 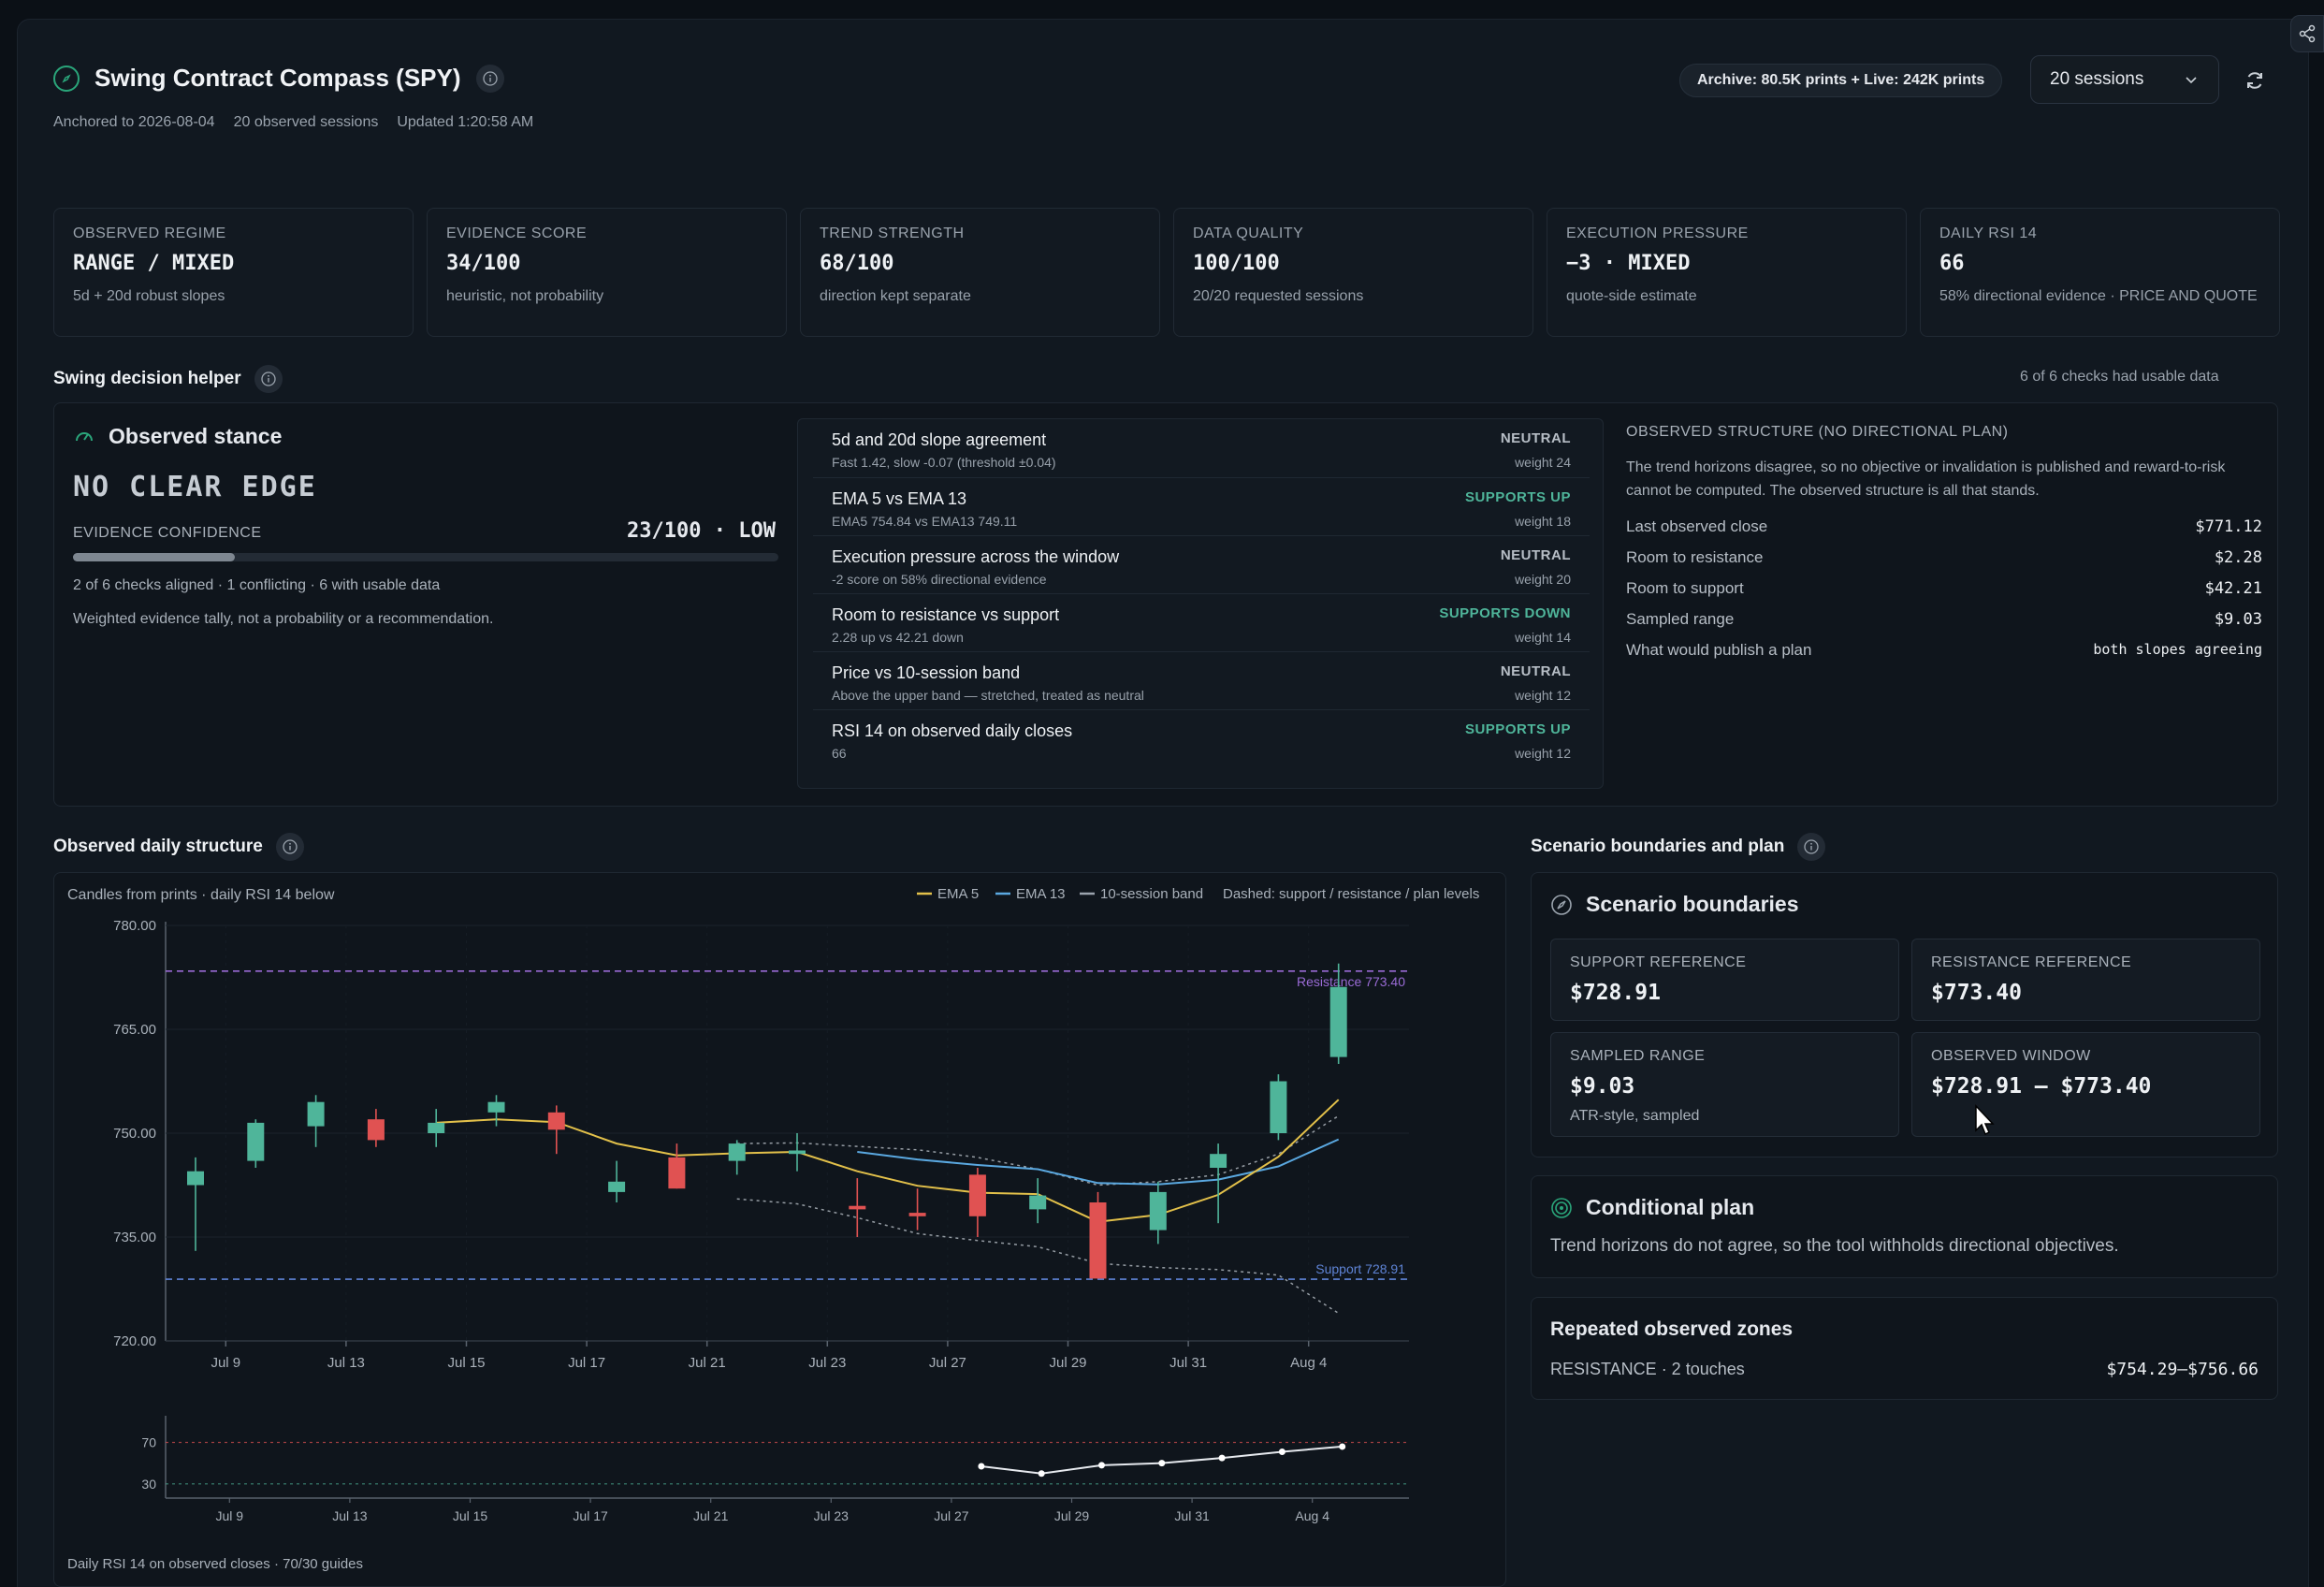 What do you see at coordinates (707, 1363) in the screenshot?
I see `x-tick-label: Jul 21` at bounding box center [707, 1363].